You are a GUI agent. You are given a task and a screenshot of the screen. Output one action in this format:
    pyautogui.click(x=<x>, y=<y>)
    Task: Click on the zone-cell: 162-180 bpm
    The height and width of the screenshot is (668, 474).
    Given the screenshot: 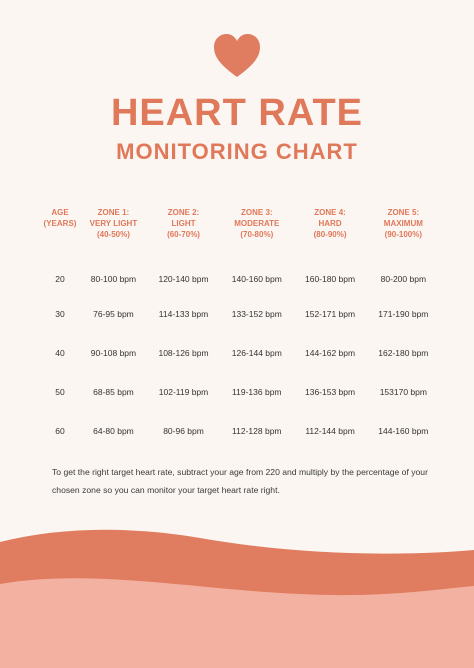 What is the action you would take?
    pyautogui.click(x=403, y=352)
    